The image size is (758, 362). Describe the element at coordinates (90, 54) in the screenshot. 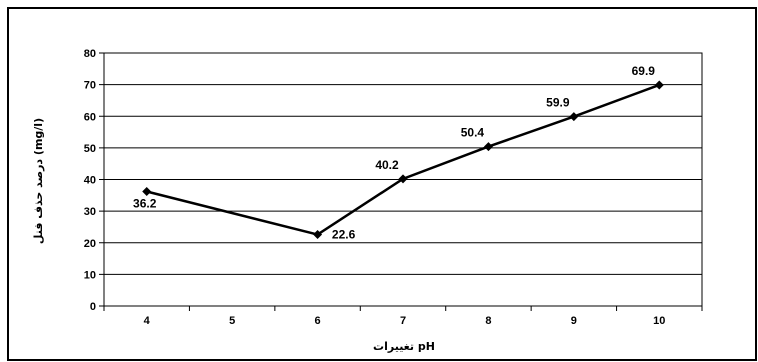

I see `y-tick-label: 80` at that location.